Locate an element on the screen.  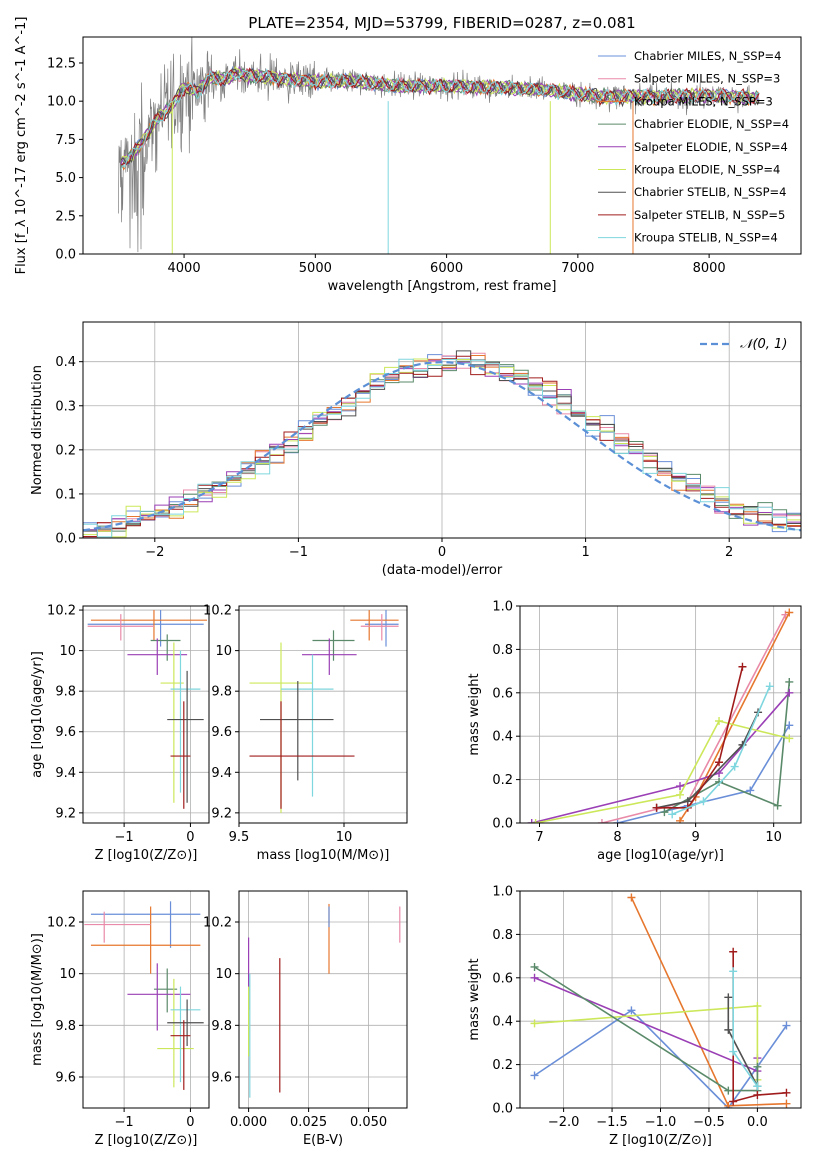
legend-label: Kroupa MILES, N_SSP=3 is located at coordinates (703, 101).